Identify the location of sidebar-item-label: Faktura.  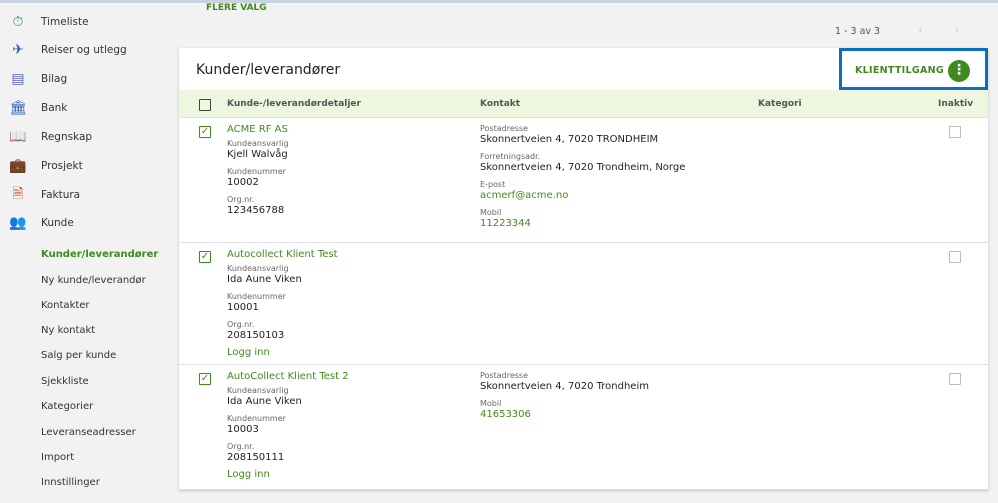
(61, 195).